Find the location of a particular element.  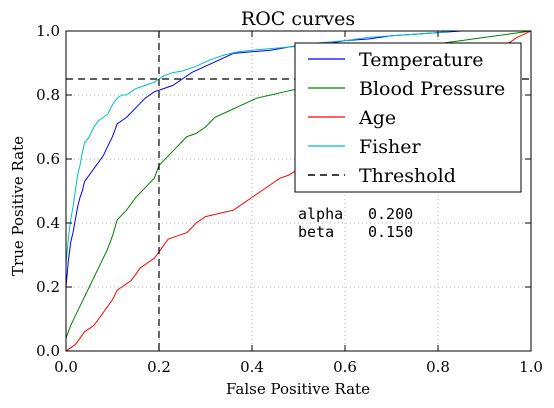

x-tick-label: 0.0 is located at coordinates (66, 367).